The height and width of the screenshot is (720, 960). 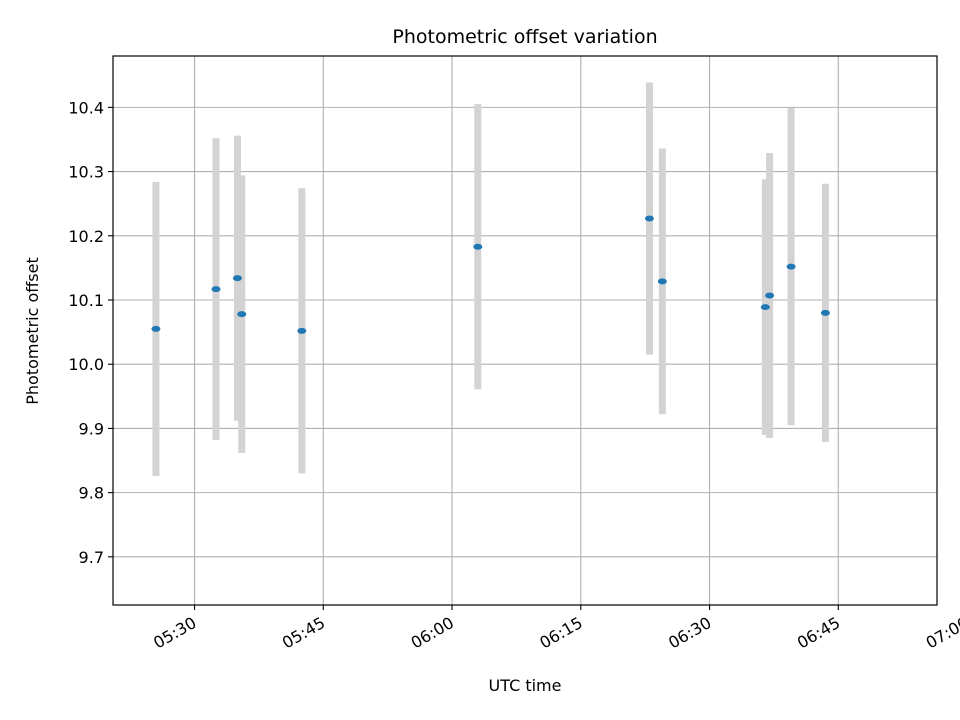 I want to click on y-tick-label-1: 9.8, so click(x=91, y=493).